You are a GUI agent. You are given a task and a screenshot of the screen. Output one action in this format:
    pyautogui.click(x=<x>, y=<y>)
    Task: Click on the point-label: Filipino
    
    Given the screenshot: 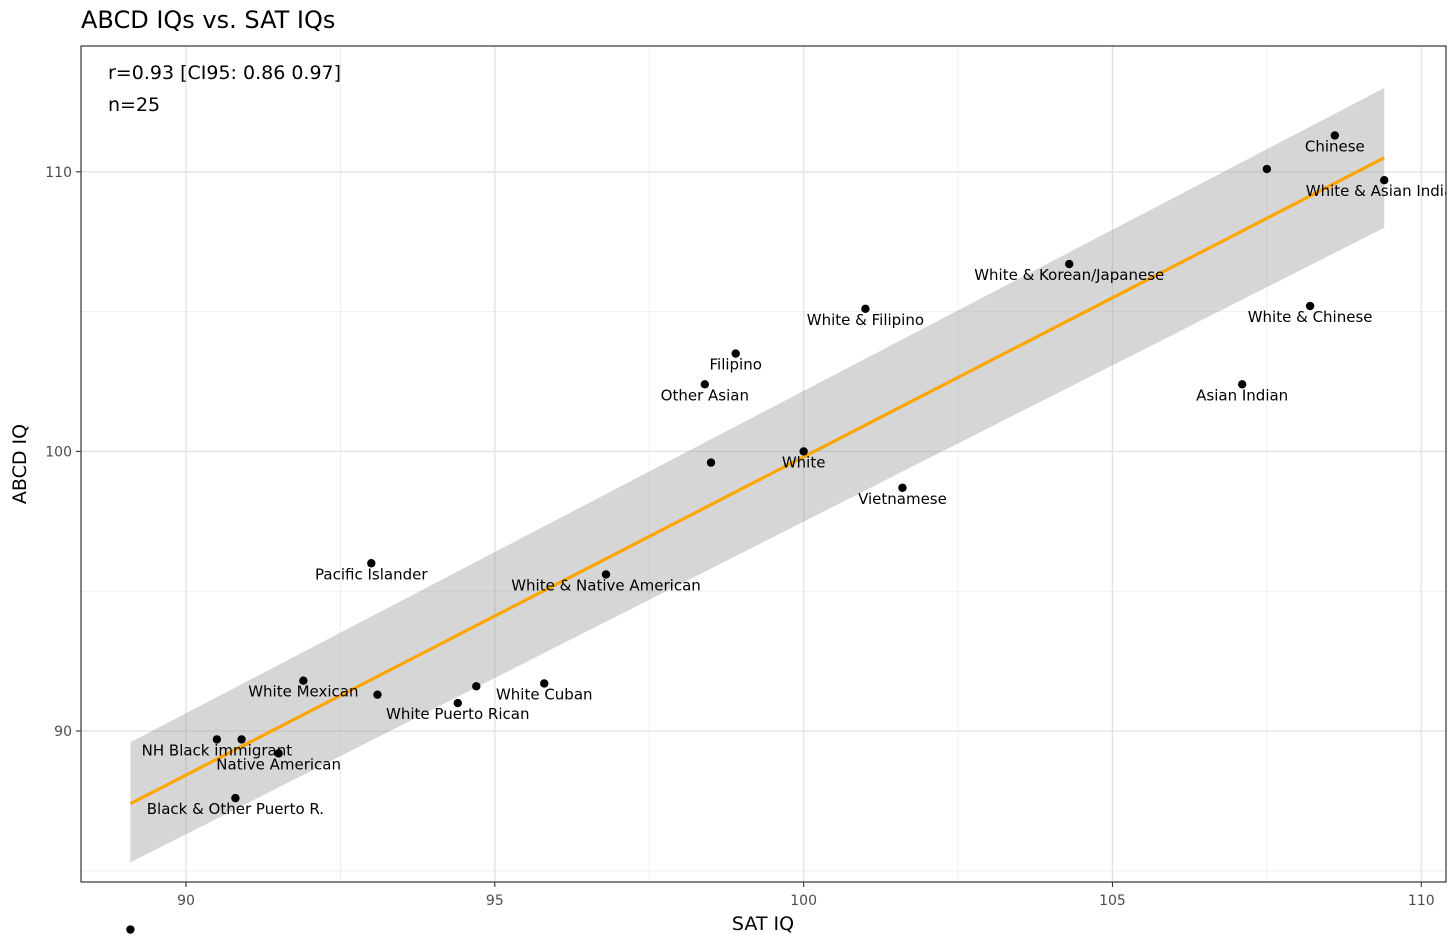 What is the action you would take?
    pyautogui.click(x=735, y=365)
    